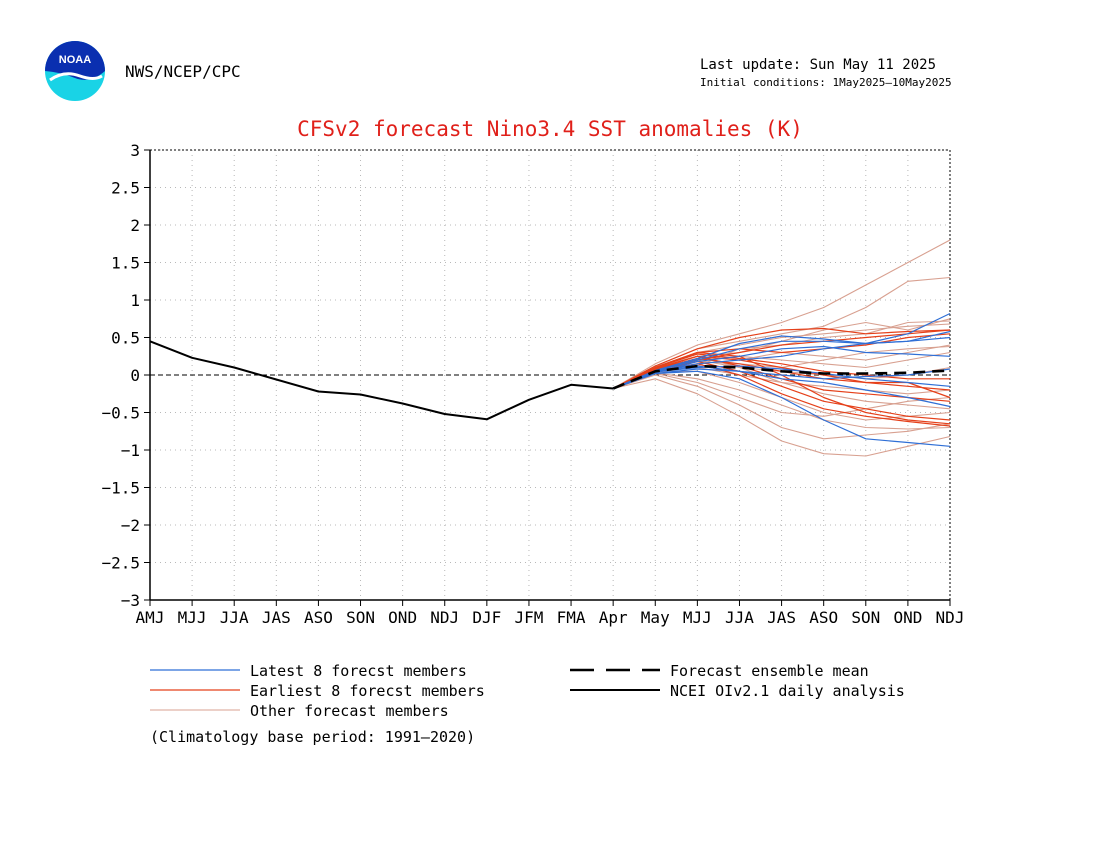 The image size is (1100, 850). What do you see at coordinates (130, 600) in the screenshot?
I see `y-tick-label: −3` at bounding box center [130, 600].